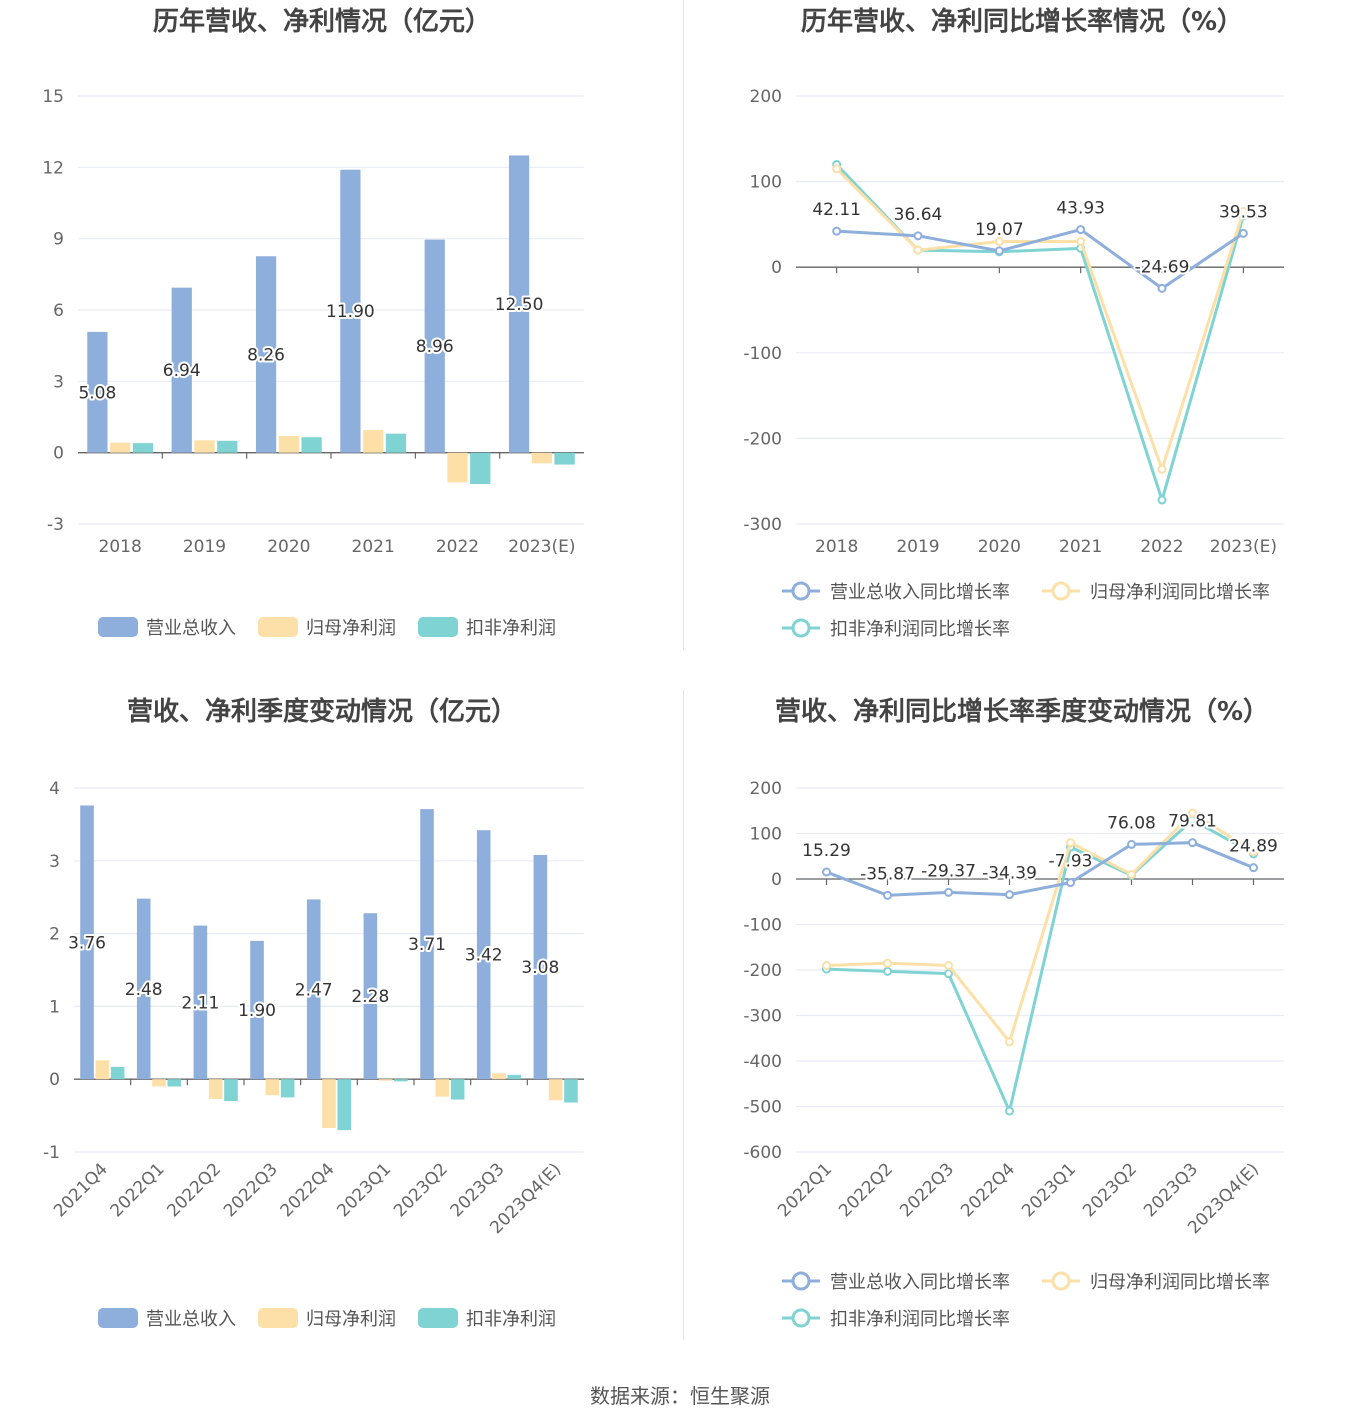 The image size is (1360, 1425). What do you see at coordinates (54, 935) in the screenshot?
I see `y-tick-label: 2` at bounding box center [54, 935].